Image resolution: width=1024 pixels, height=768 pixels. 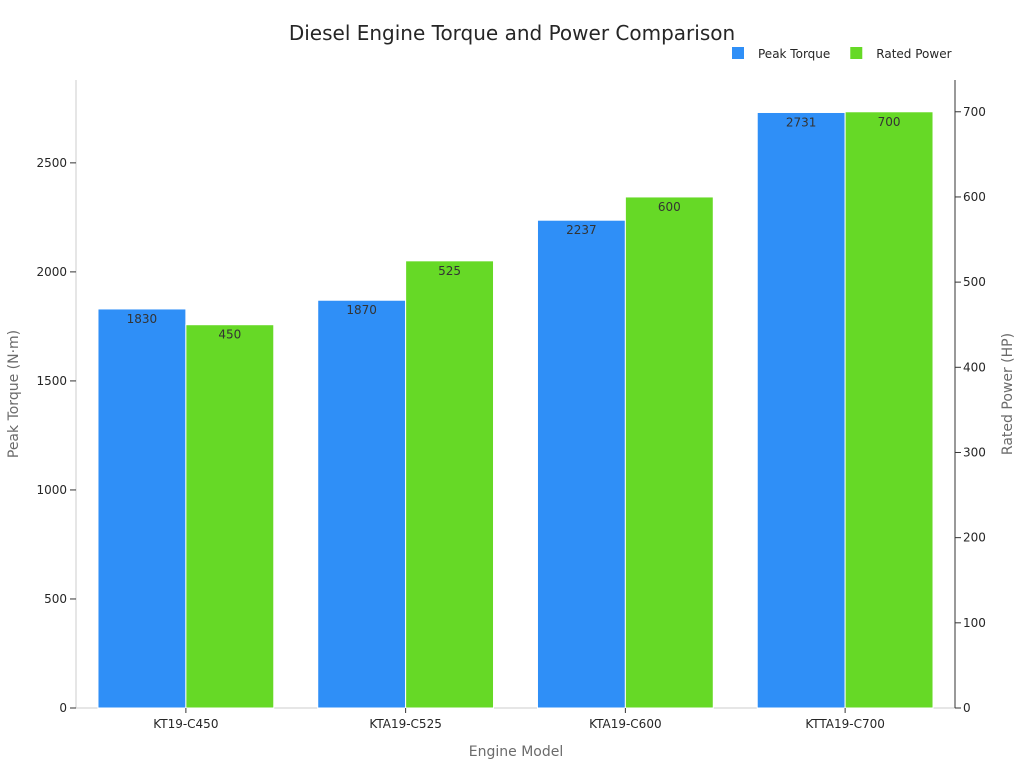 What do you see at coordinates (51, 272) in the screenshot?
I see `y-tick-label: 2000` at bounding box center [51, 272].